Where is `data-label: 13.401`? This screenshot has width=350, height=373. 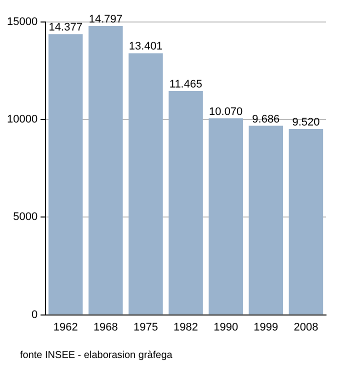
data-label: 13.401 is located at coordinates (145, 46).